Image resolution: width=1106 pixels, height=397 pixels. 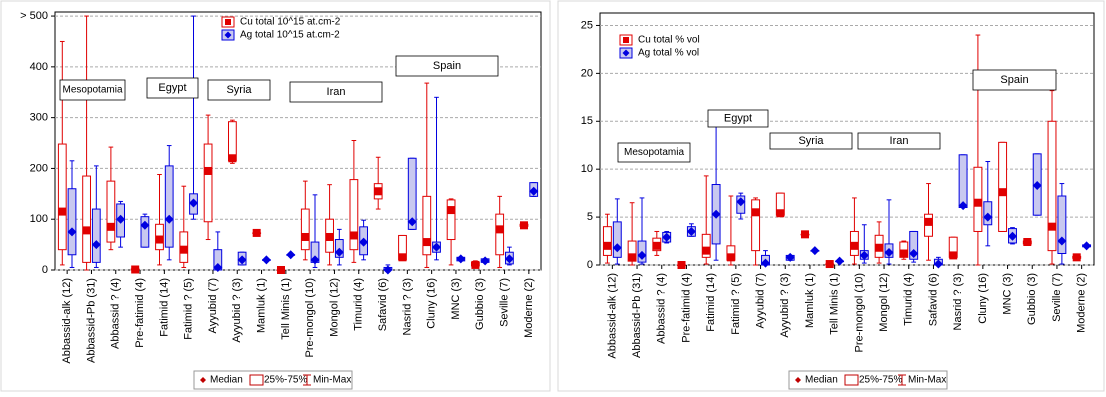 I want to click on annotation: Iran, so click(x=899, y=141).